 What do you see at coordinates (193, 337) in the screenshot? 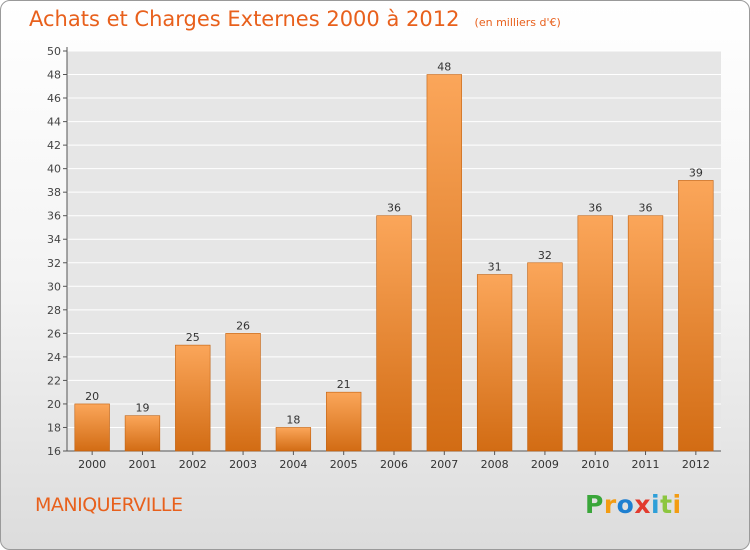
I see `data-label-2002: 25` at bounding box center [193, 337].